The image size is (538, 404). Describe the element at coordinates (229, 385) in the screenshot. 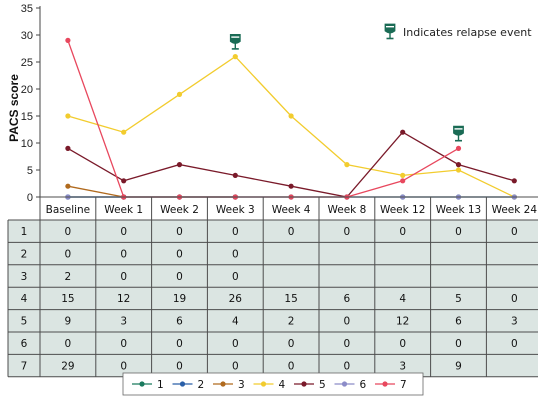

I see `legend-item: 3` at that location.